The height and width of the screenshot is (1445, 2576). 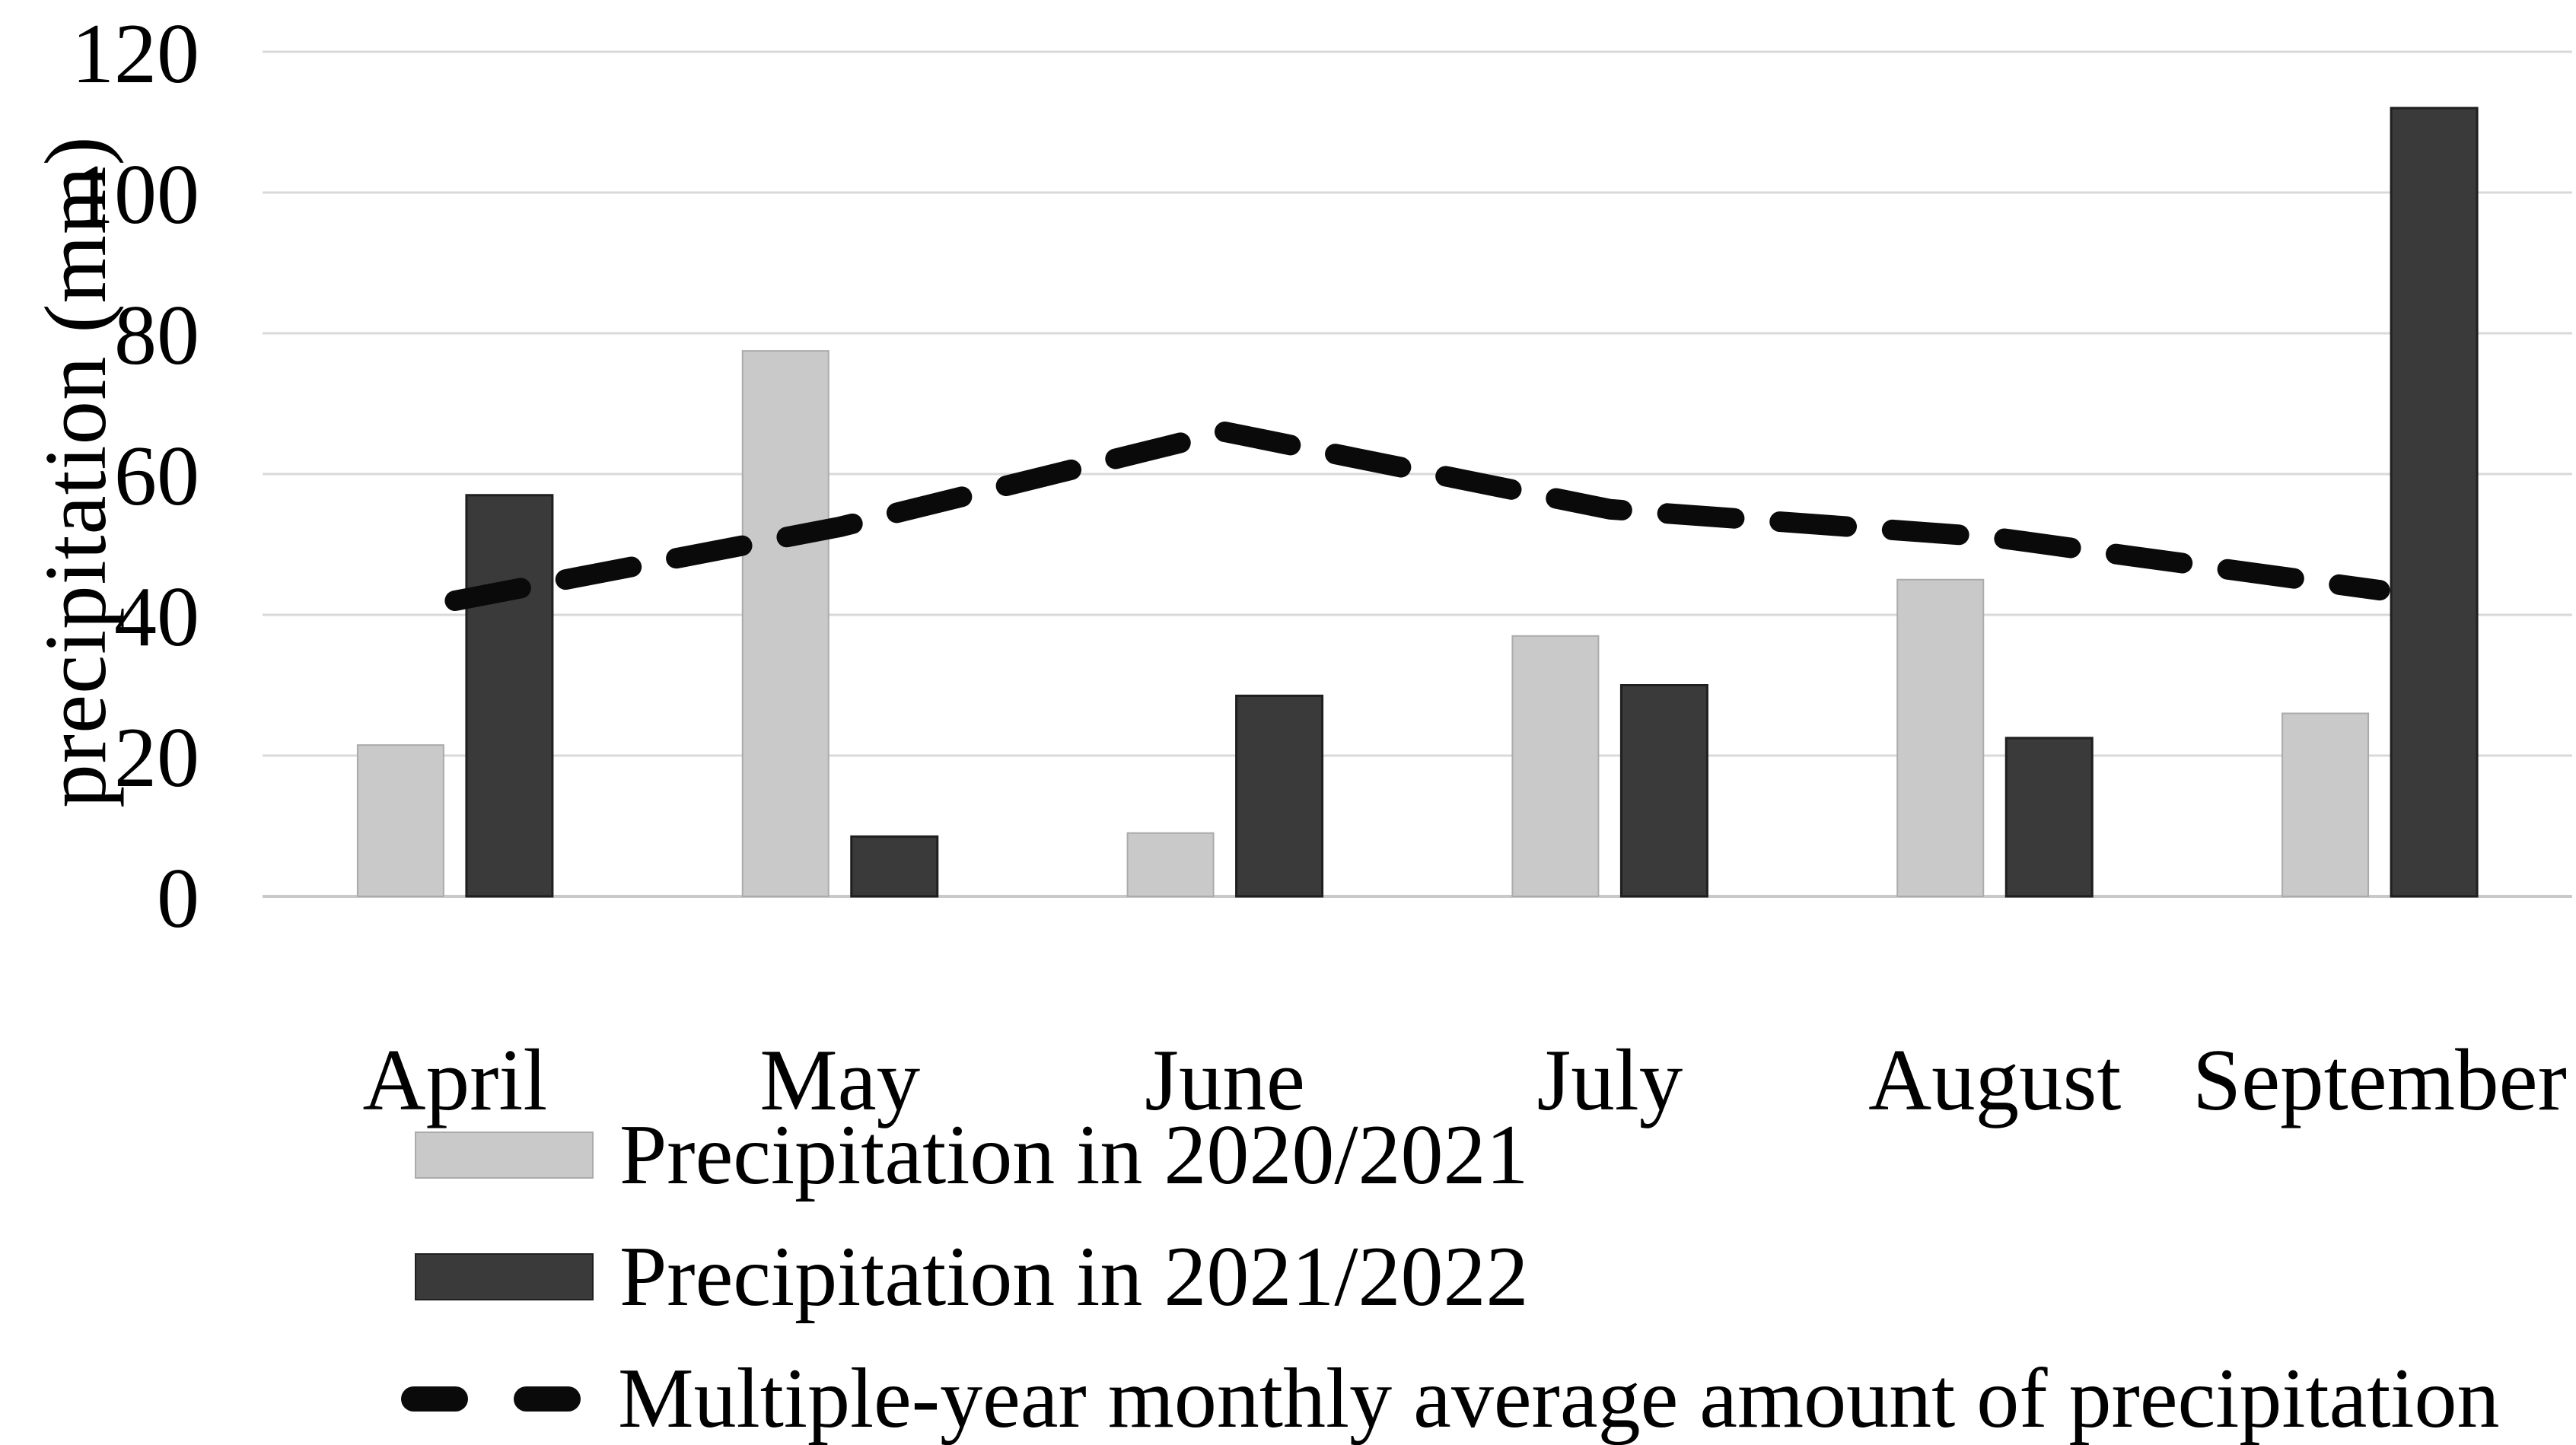 What do you see at coordinates (1417, 516) in the screenshot?
I see `average-precipitation-dashed-line` at bounding box center [1417, 516].